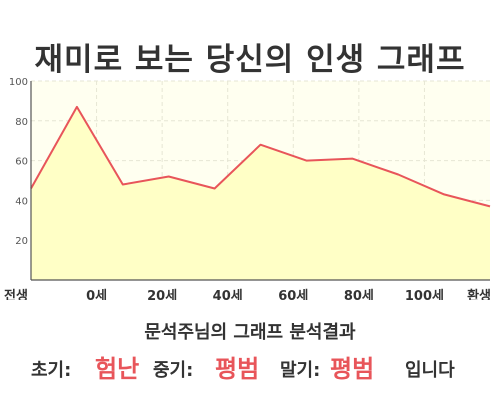 The height and width of the screenshot is (400, 500). What do you see at coordinates (479, 294) in the screenshot?
I see `x-tick-label: 환생` at bounding box center [479, 294].